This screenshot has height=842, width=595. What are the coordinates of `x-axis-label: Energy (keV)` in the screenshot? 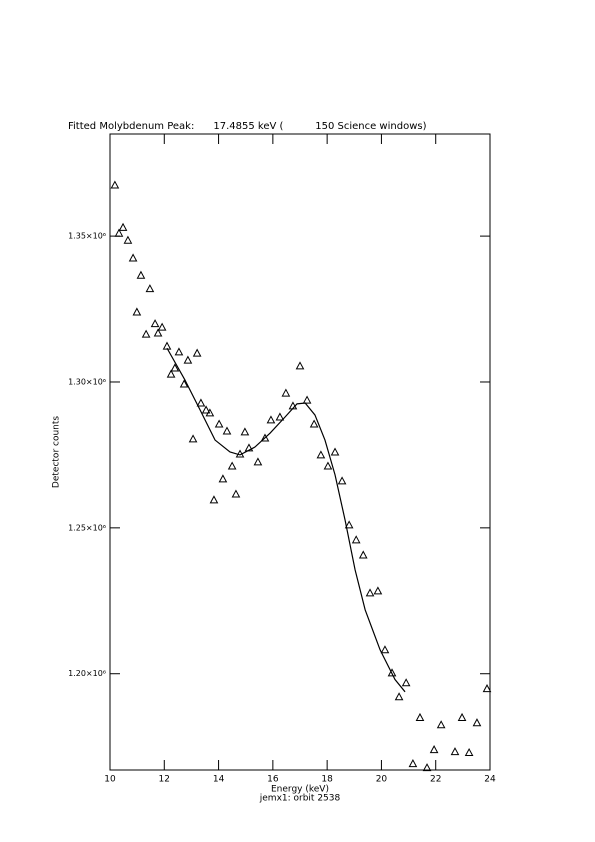 It's located at (300, 790).